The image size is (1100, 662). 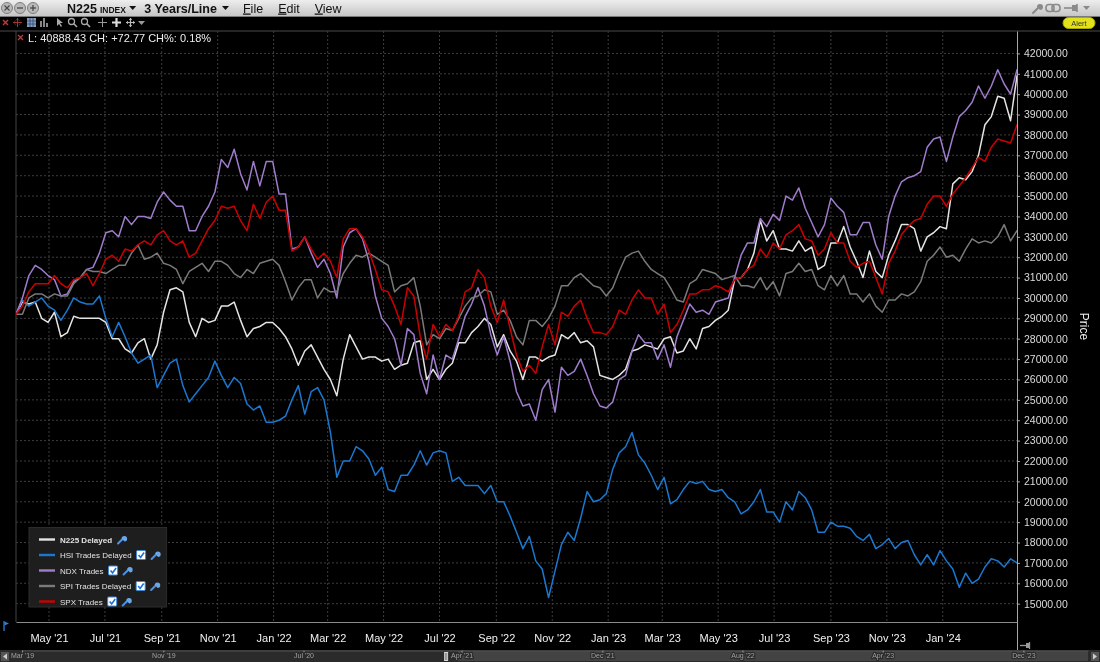 I want to click on text: Edit, so click(x=289, y=8).